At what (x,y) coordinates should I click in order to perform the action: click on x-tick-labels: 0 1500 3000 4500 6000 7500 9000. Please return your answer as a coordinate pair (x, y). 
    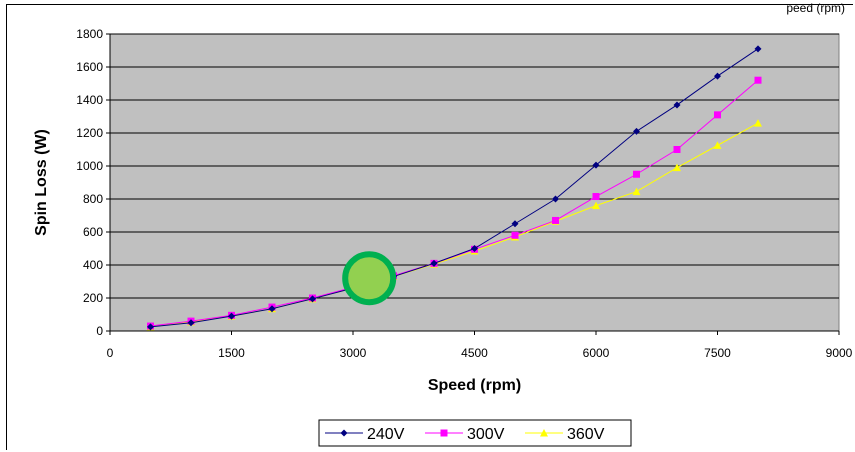
    Looking at the image, I should click on (480, 353).